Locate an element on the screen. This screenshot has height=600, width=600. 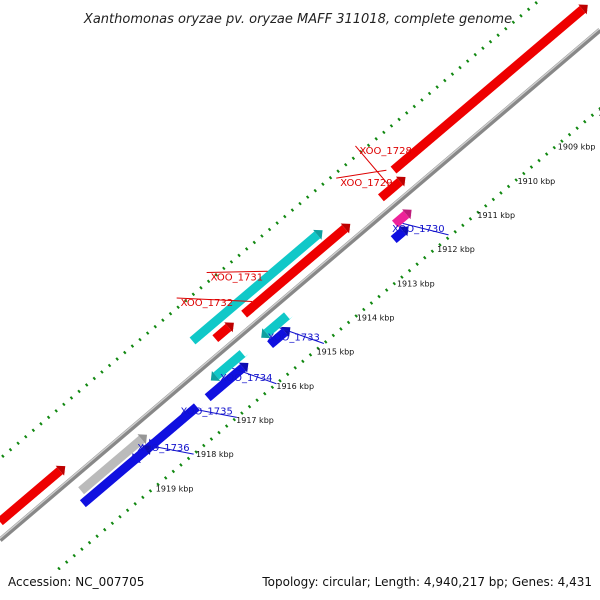
gene-label: XOO_1729 is located at coordinates (366, 183).